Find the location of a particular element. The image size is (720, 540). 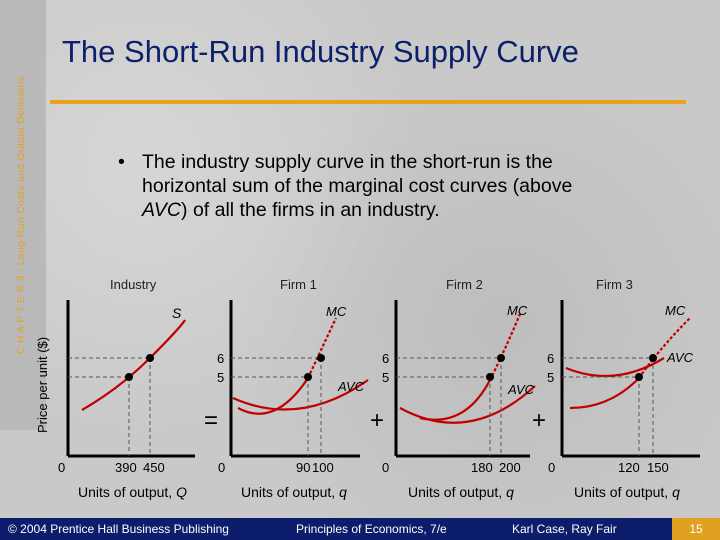

operator-plus-2: + is located at coordinates (539, 420).